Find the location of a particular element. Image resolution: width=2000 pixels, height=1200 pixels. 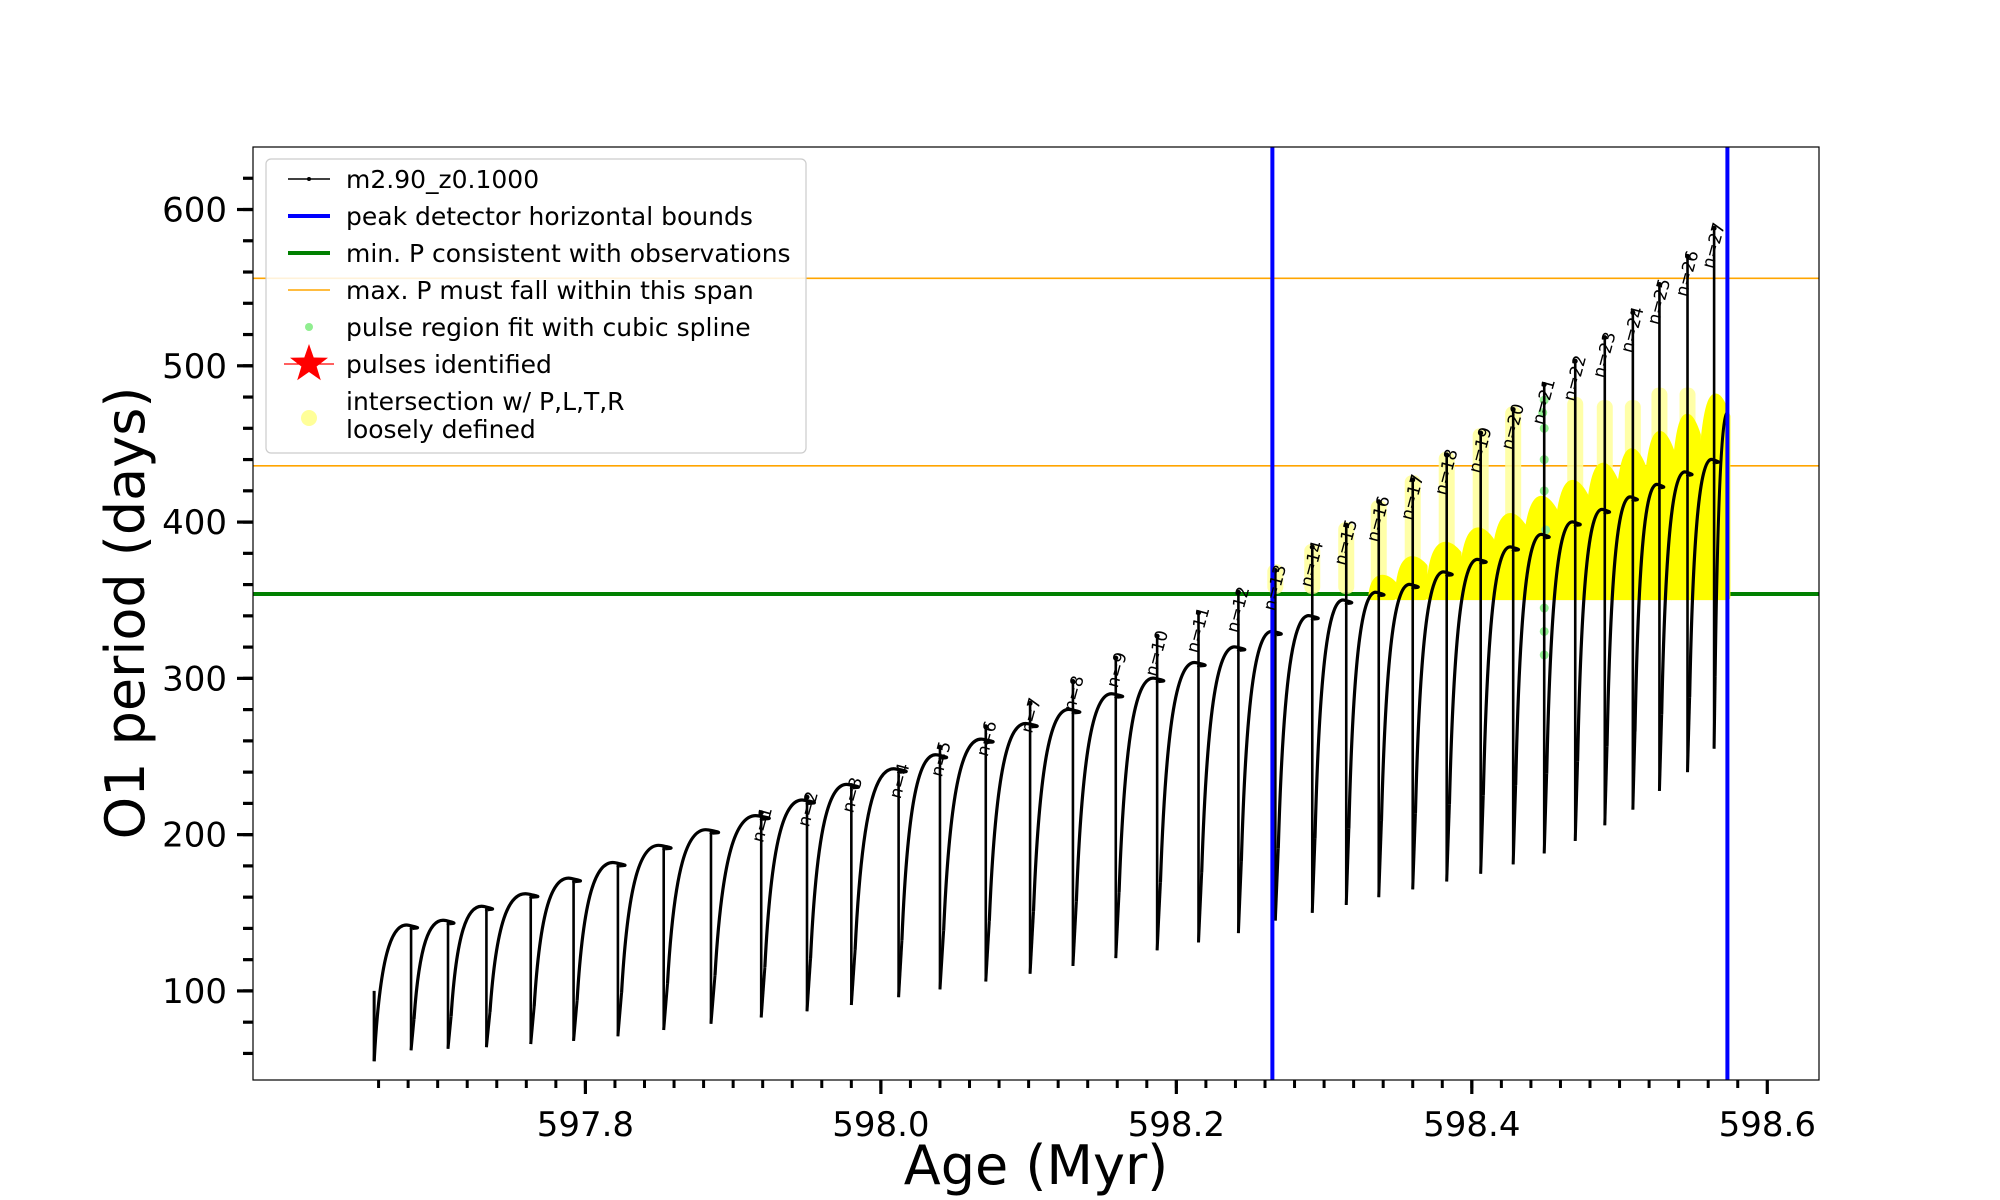

y-tick-label: 500 is located at coordinates (194, 367).